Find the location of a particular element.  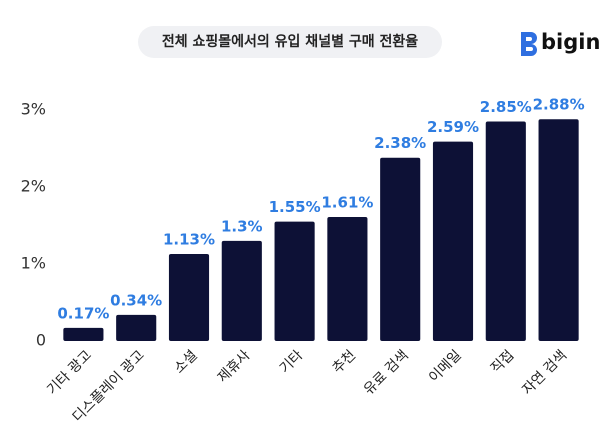

value-label: 1.61% is located at coordinates (347, 203).